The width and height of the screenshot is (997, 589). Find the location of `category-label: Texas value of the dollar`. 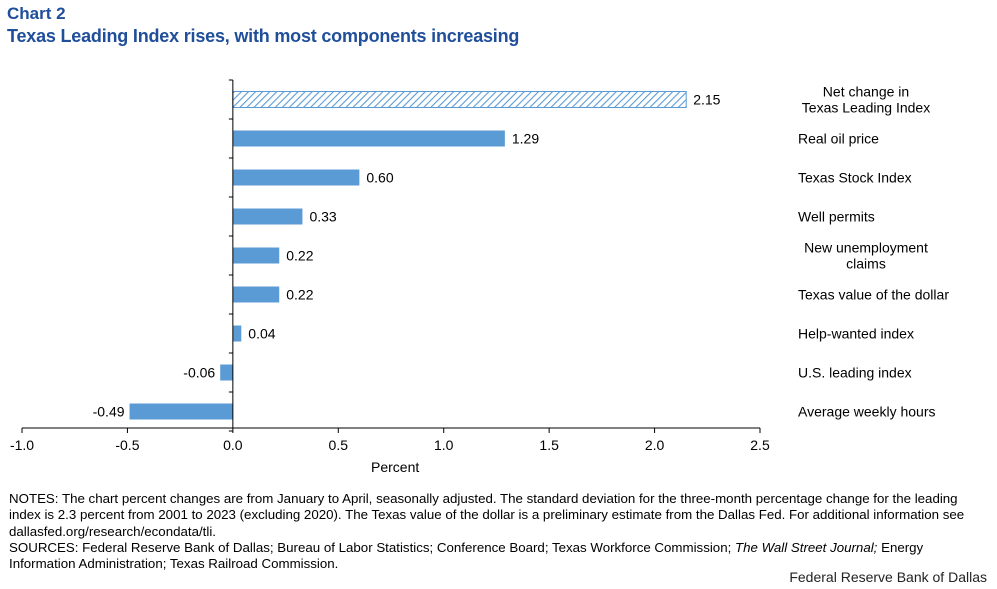

category-label: Texas value of the dollar is located at coordinates (873, 295).